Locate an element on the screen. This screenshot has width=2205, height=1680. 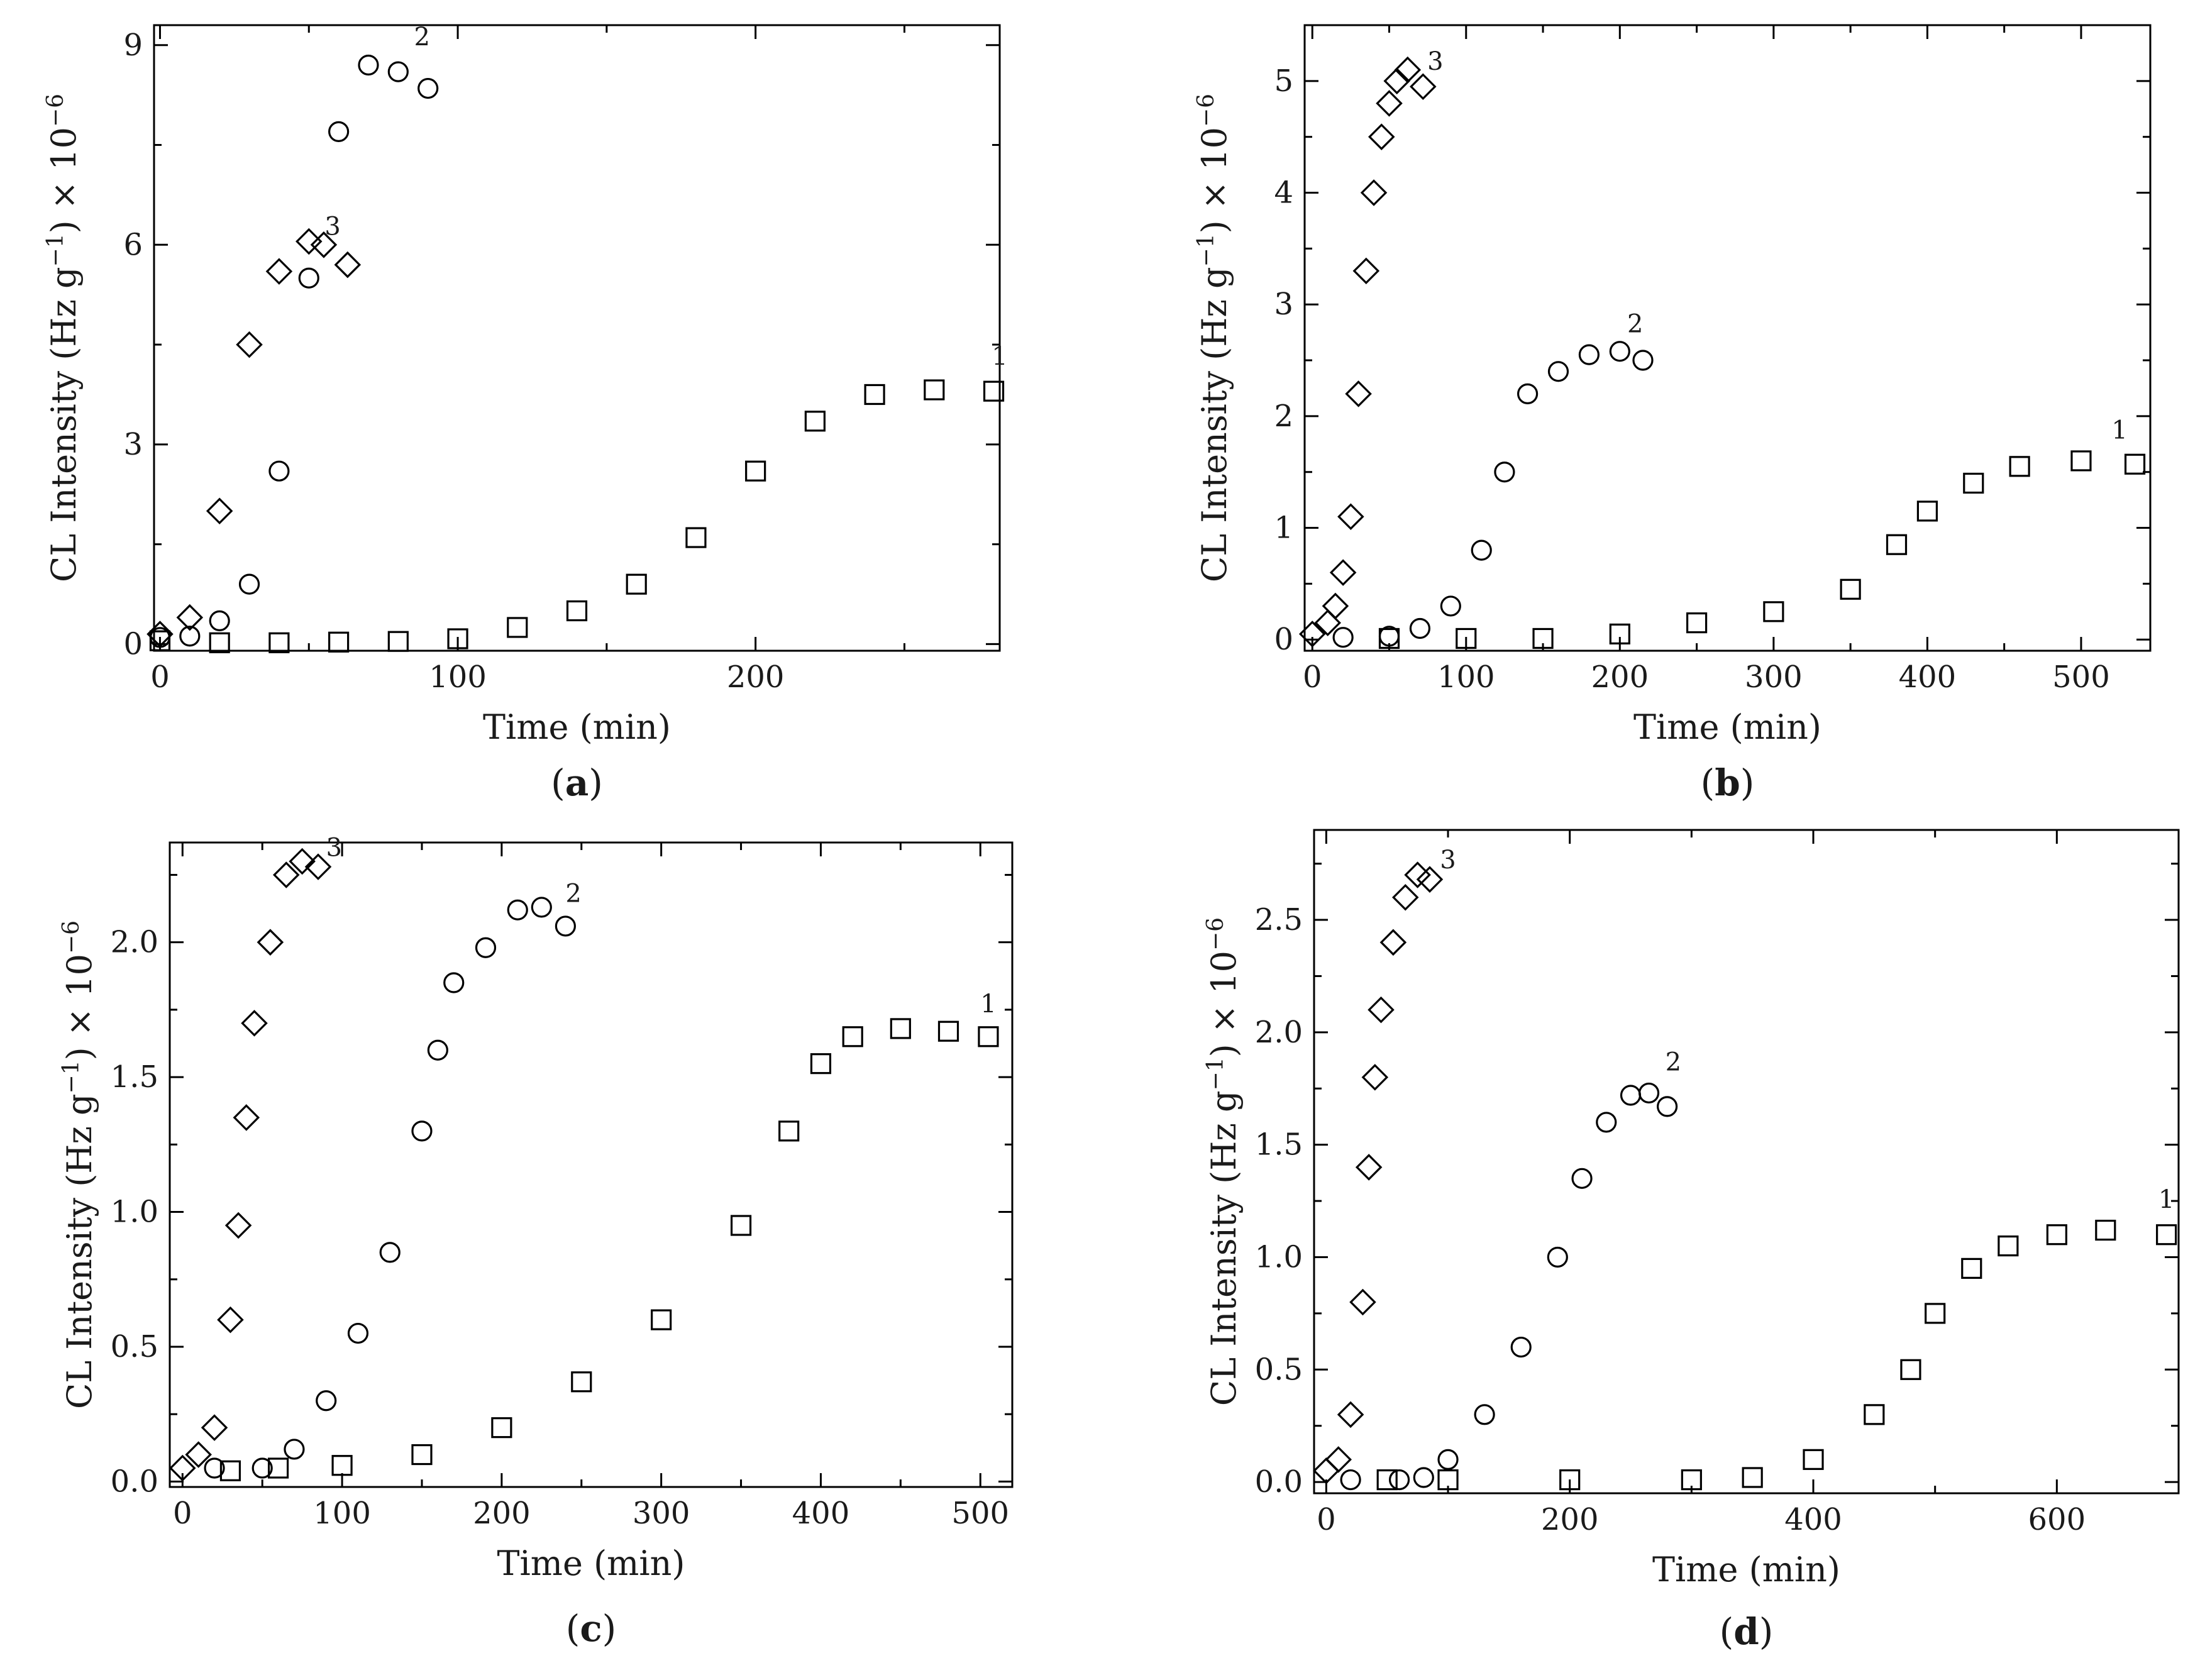
y-tick-label: 4 is located at coordinates (1283, 193).